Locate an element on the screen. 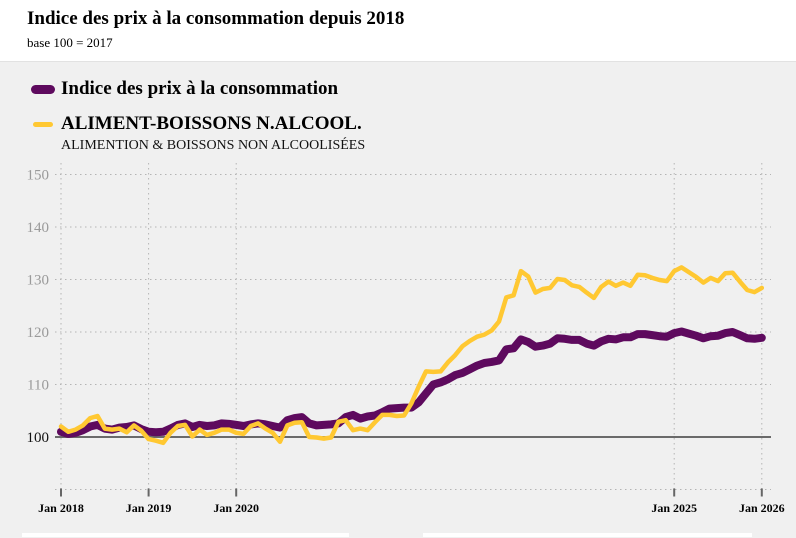 The height and width of the screenshot is (538, 796). legend-item-cpi: Indice des prix à la consommation is located at coordinates (184, 89).